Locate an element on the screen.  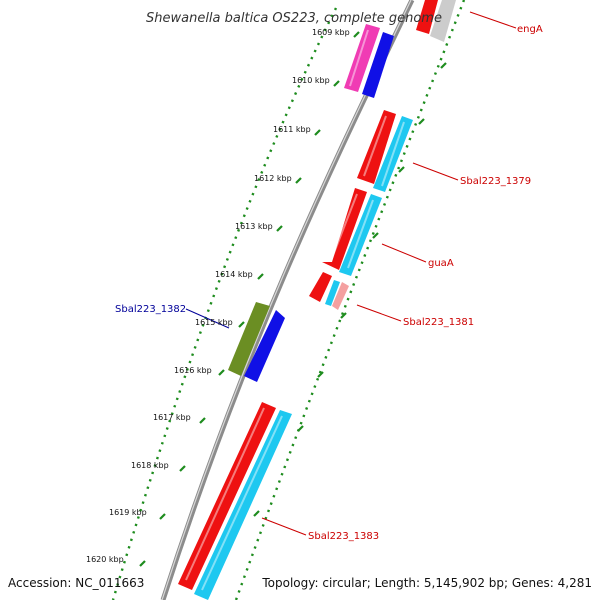
gene-sbal223-1383-cyan is located at coordinates (243, 505).